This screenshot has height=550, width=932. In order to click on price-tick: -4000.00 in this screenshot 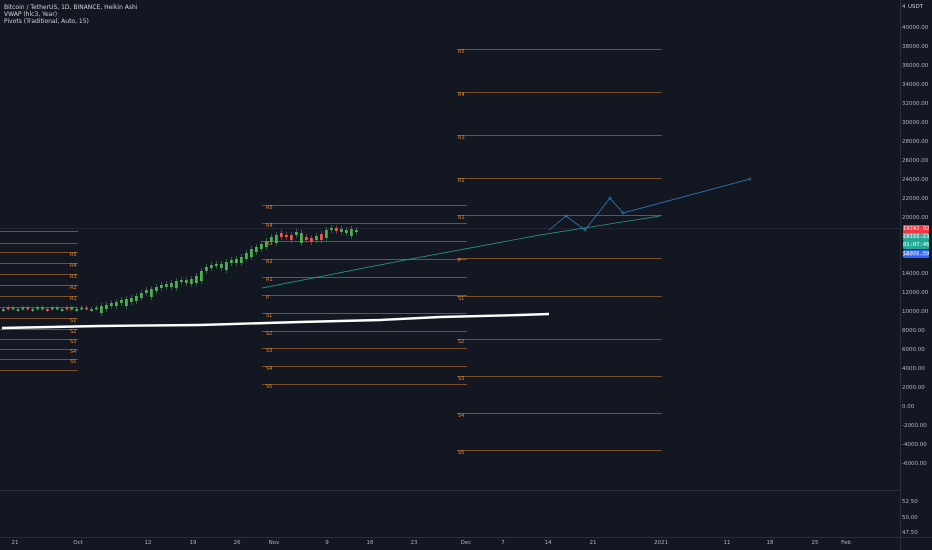, I will do `click(914, 444)`.